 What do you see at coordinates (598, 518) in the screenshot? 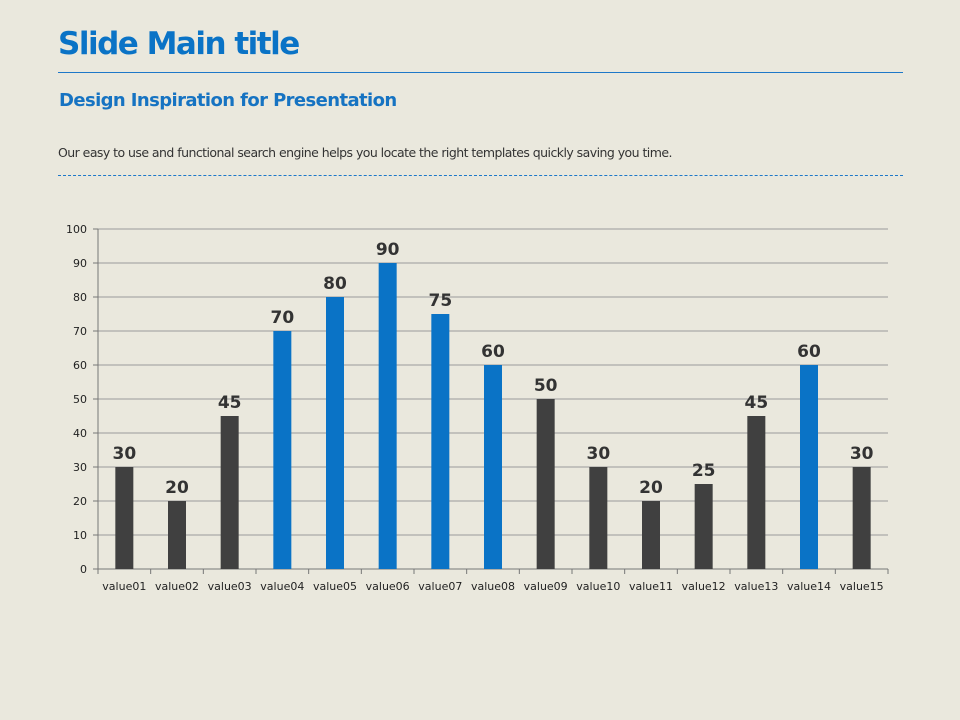
I see `bar-value10` at bounding box center [598, 518].